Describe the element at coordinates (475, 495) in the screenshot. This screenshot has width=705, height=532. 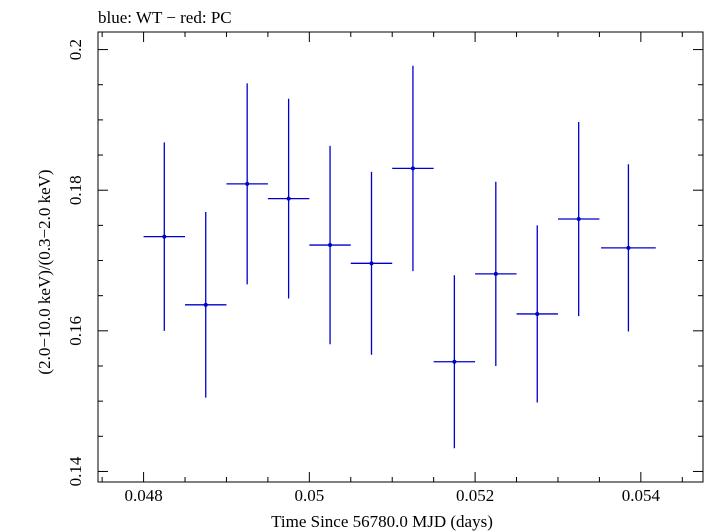
I see `x-tick-label: 0.052` at that location.